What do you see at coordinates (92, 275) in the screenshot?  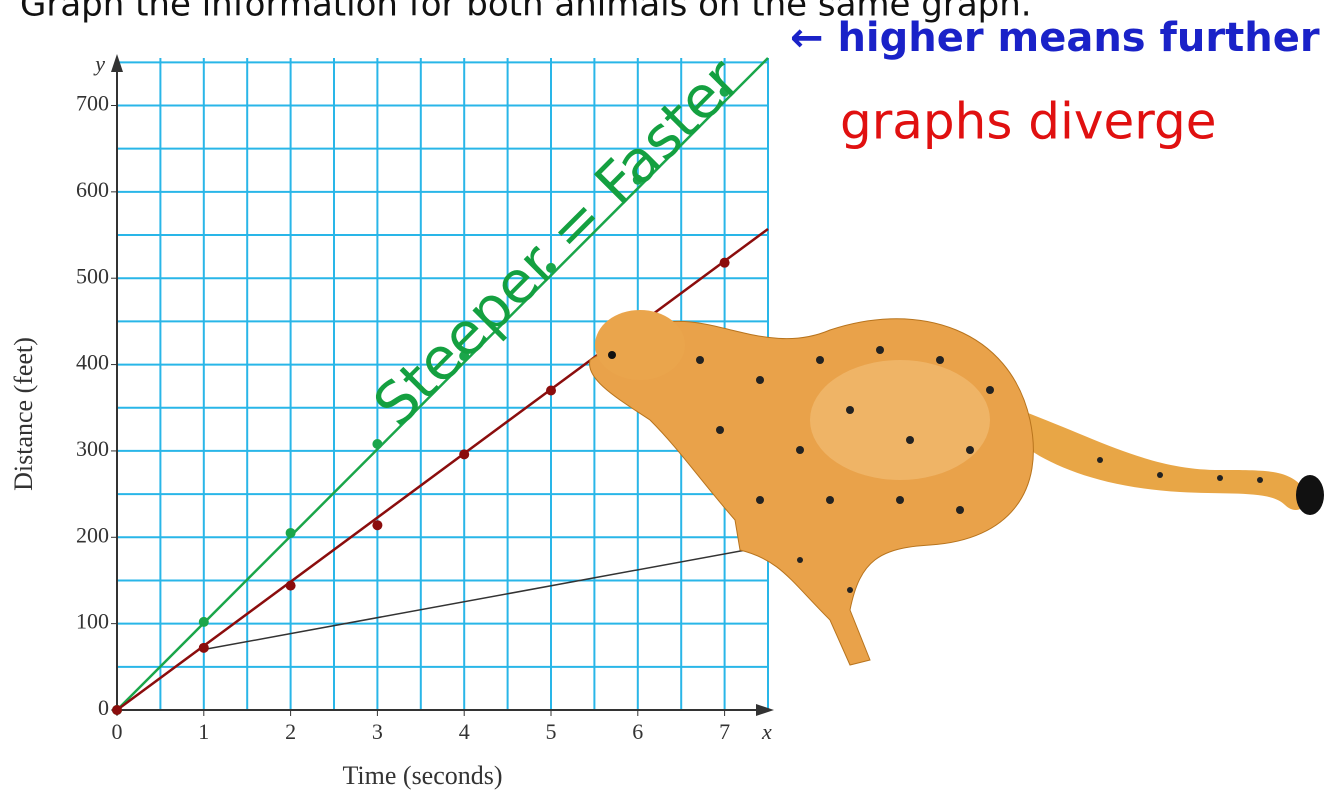 I see `y-tick-label: 500` at bounding box center [92, 275].